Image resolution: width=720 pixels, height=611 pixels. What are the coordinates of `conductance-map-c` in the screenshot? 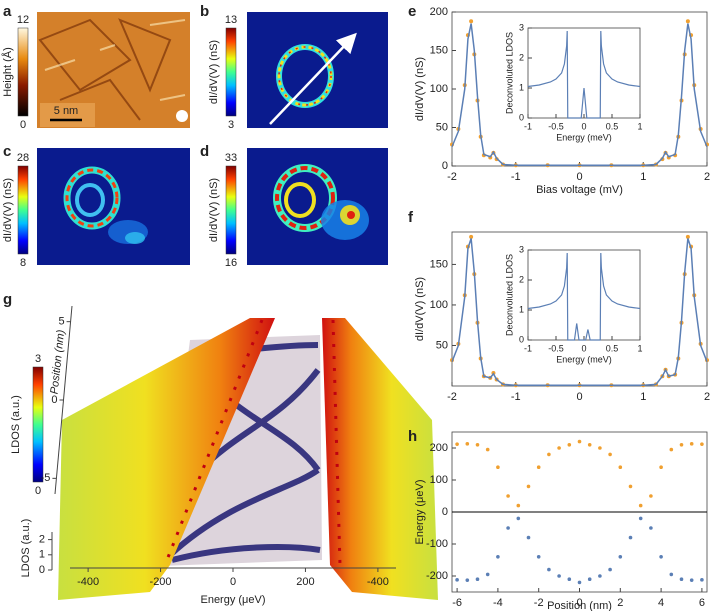 It's located at (113, 206).